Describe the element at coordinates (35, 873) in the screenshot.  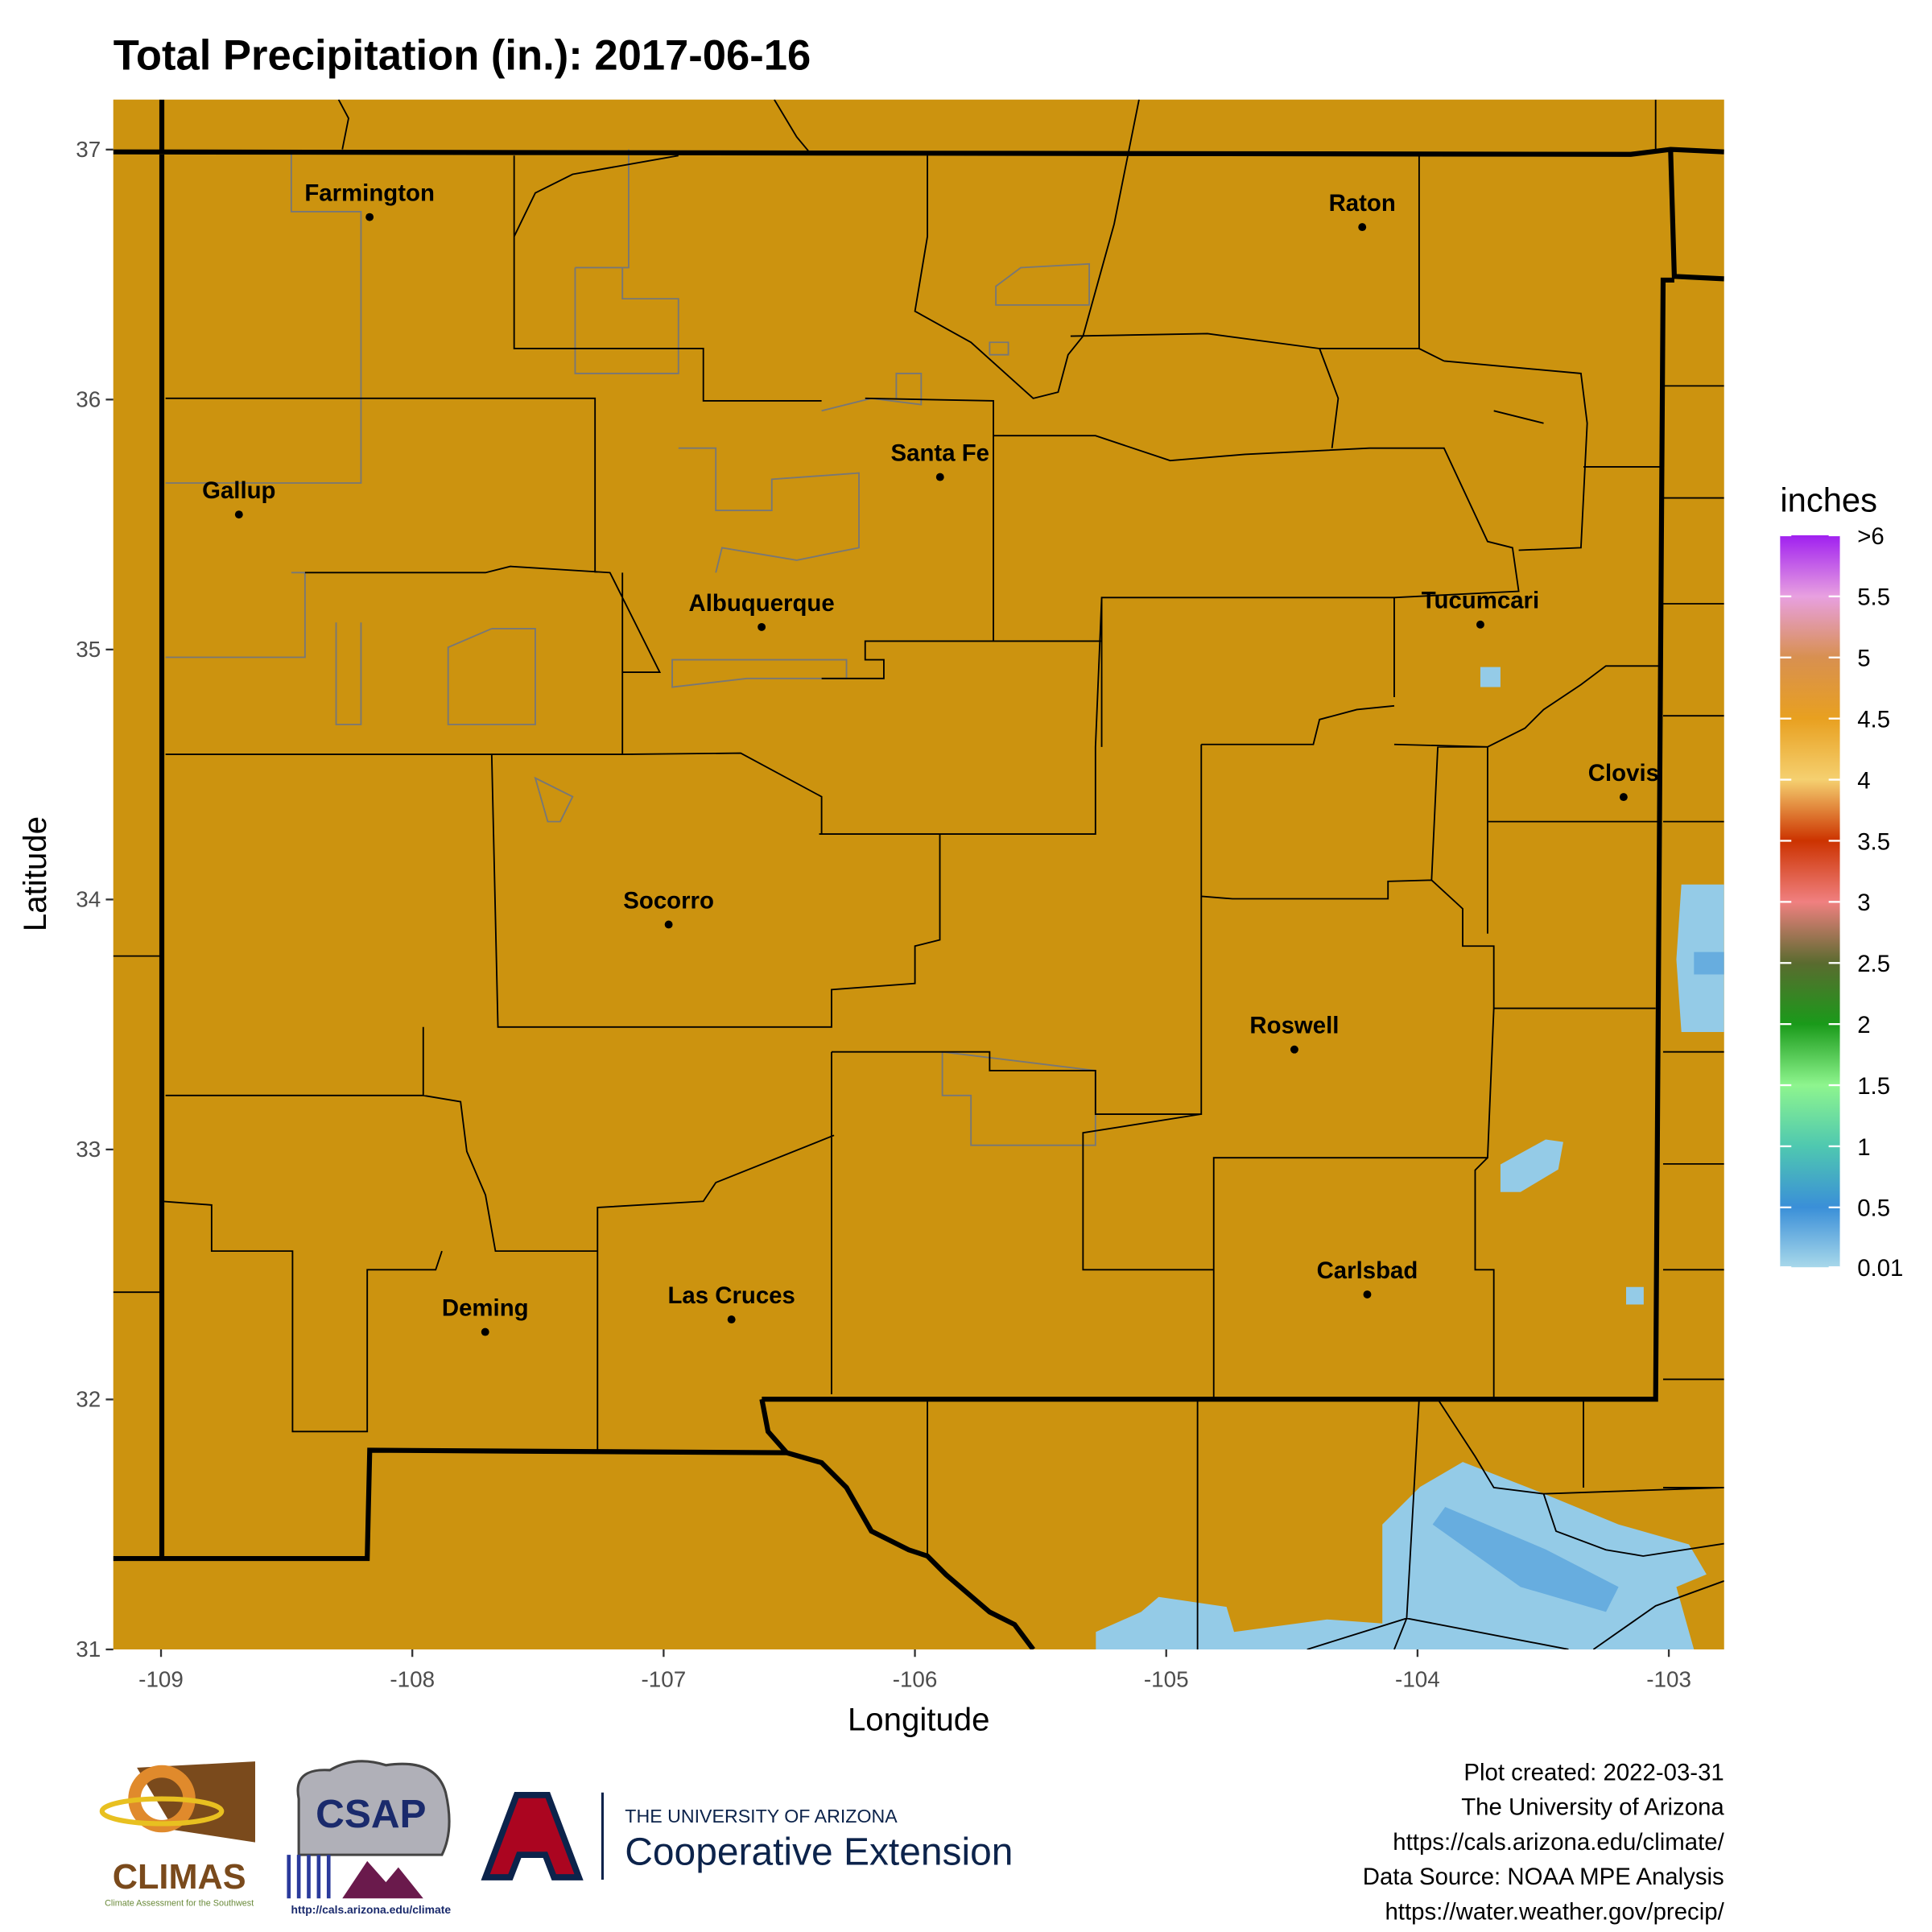
I see `y-axis-label: Latitude` at that location.